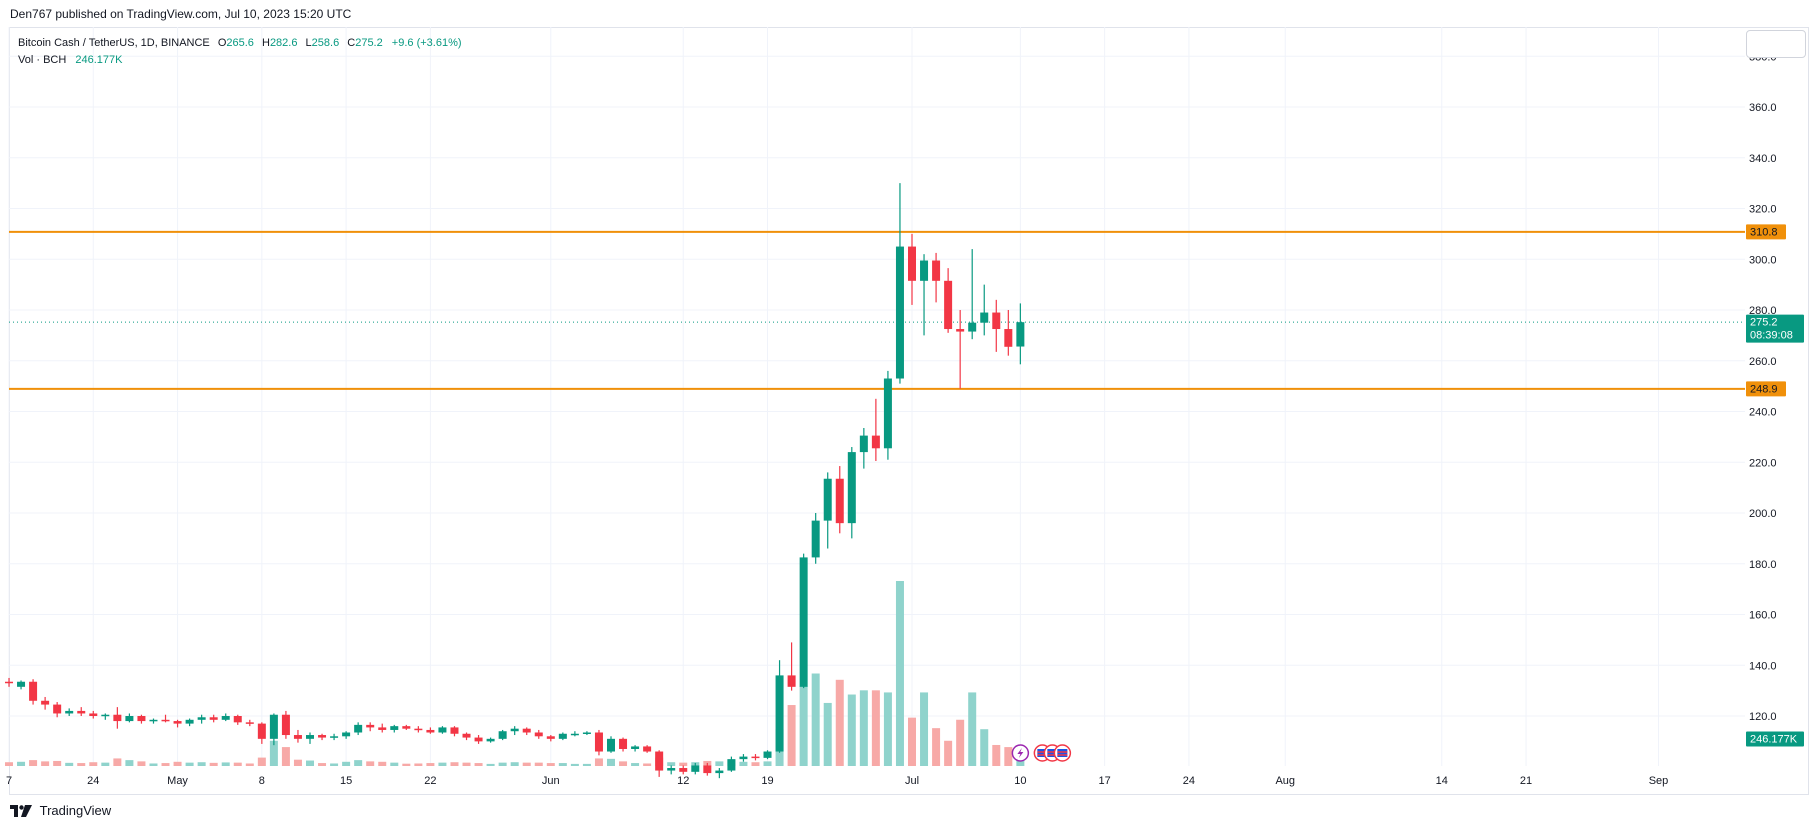 This screenshot has width=1819, height=829. What do you see at coordinates (21, 763) in the screenshot?
I see `volume-bar` at bounding box center [21, 763].